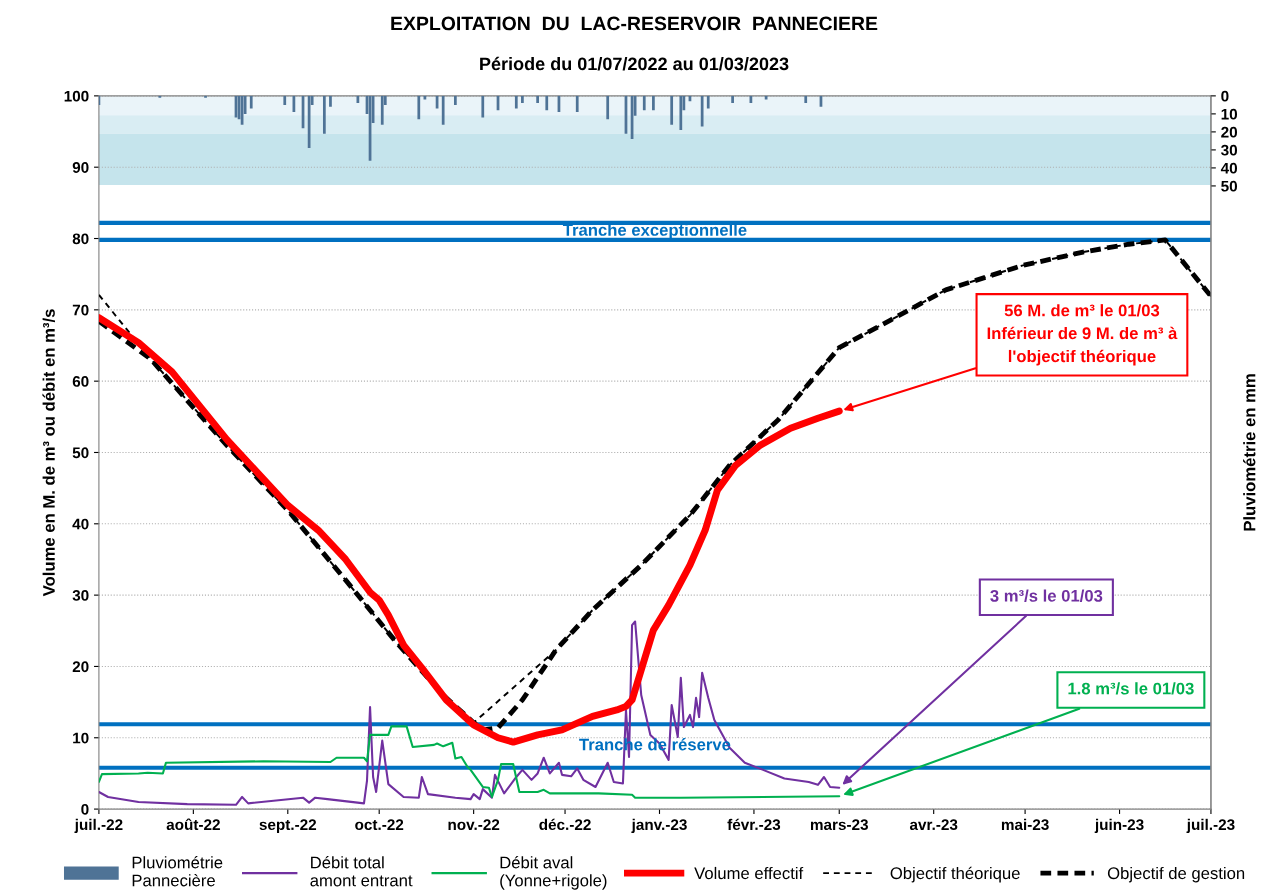 The width and height of the screenshot is (1268, 896). What do you see at coordinates (634, 63) in the screenshot?
I see `chart-subtitle: Période du 01/07/2022 au 01/03/2023` at bounding box center [634, 63].